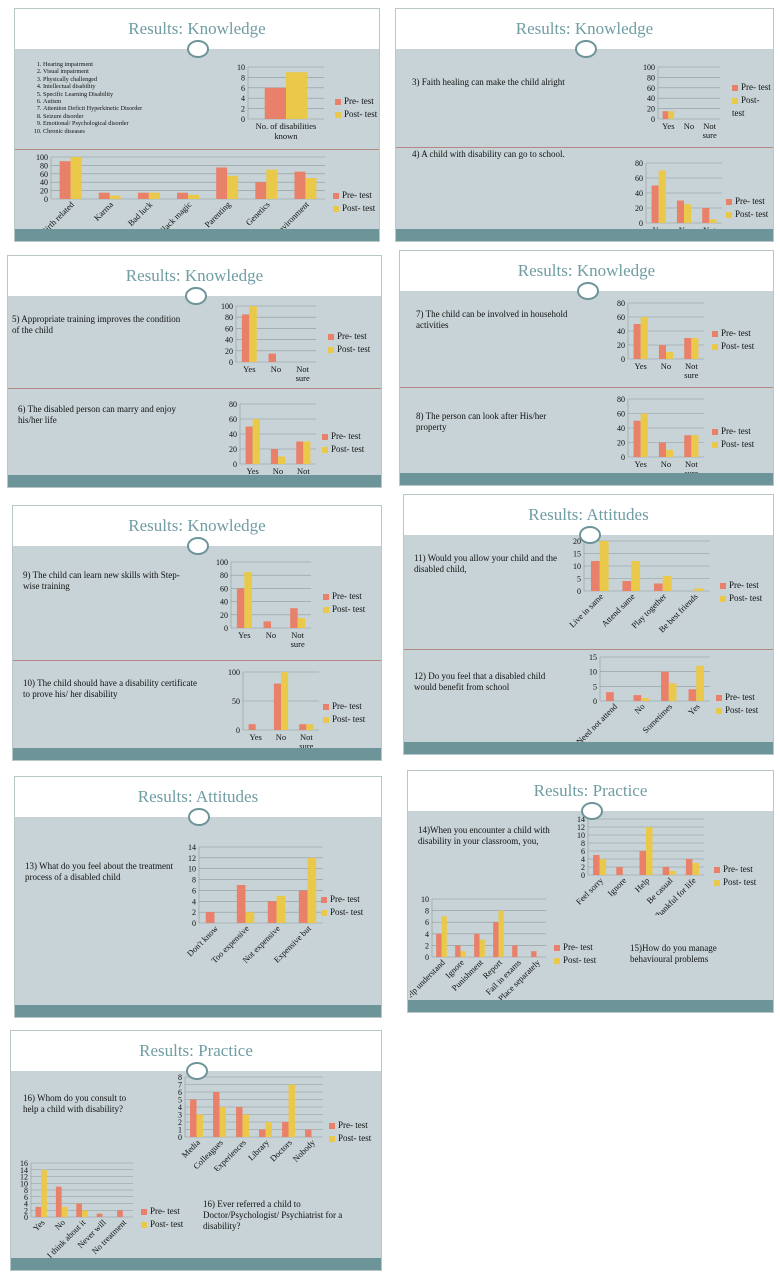 This screenshot has width=780, height=1276. I want to click on y-tick-label: 5, so click(595, 686).